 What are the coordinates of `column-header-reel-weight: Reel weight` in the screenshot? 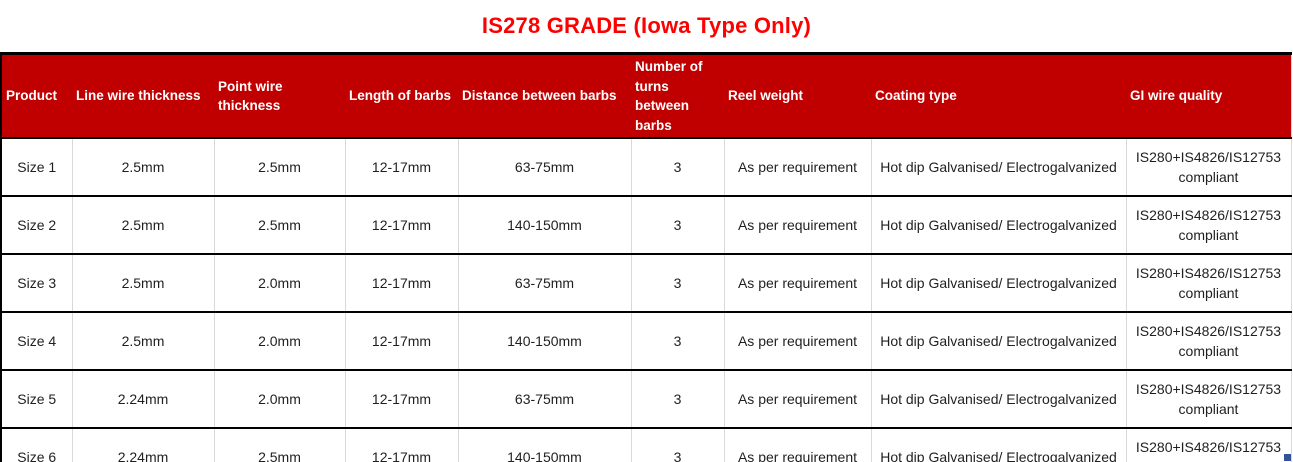 It's located at (797, 96).